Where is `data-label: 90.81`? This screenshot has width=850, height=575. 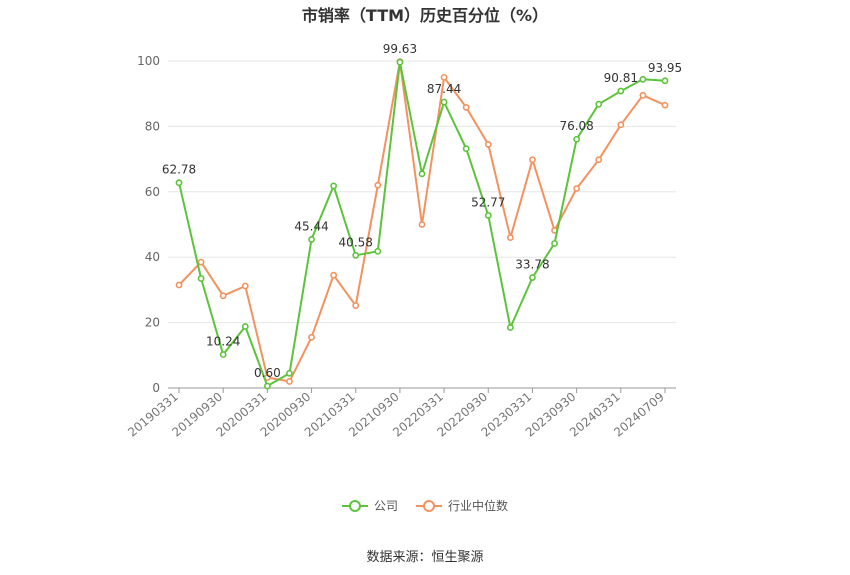 data-label: 90.81 is located at coordinates (621, 78).